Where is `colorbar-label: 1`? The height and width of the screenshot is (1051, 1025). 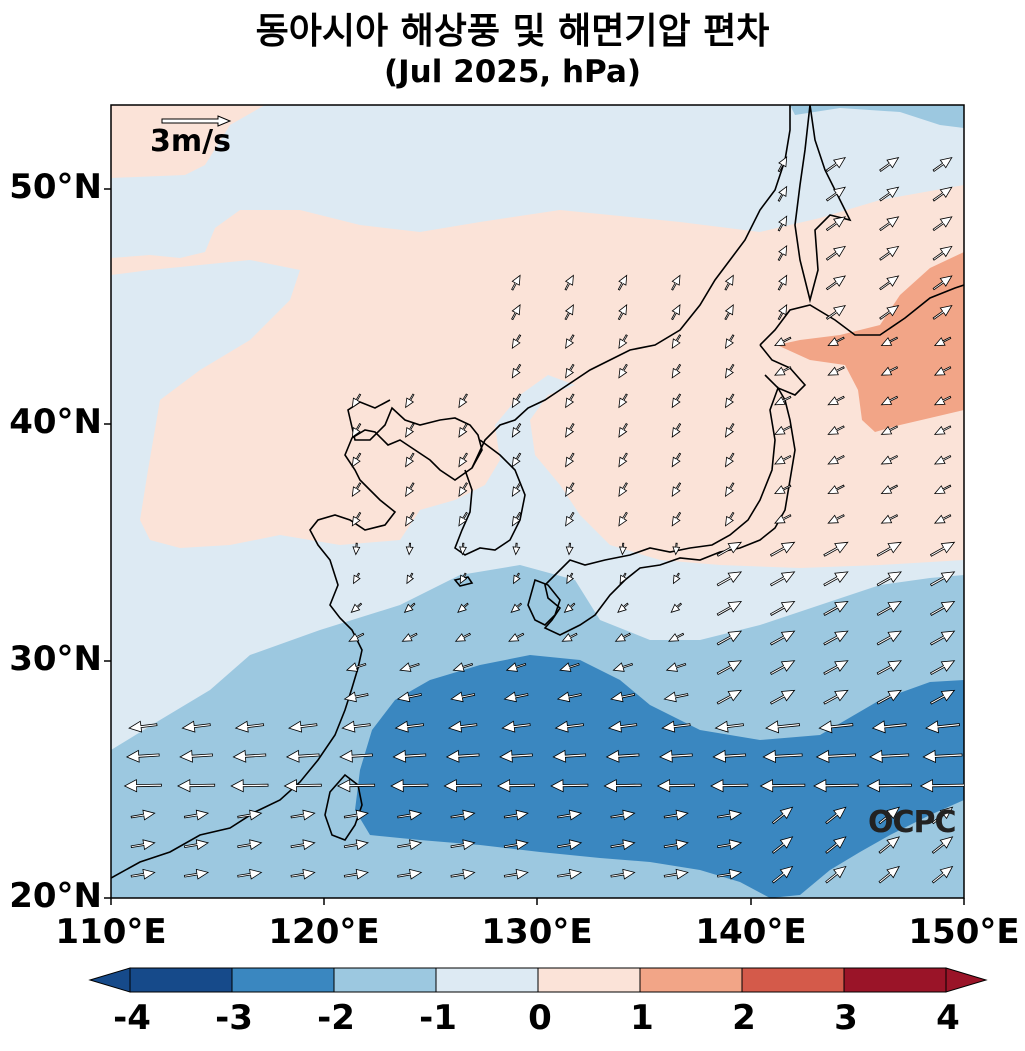
colorbar-label: 1 is located at coordinates (642, 1018).